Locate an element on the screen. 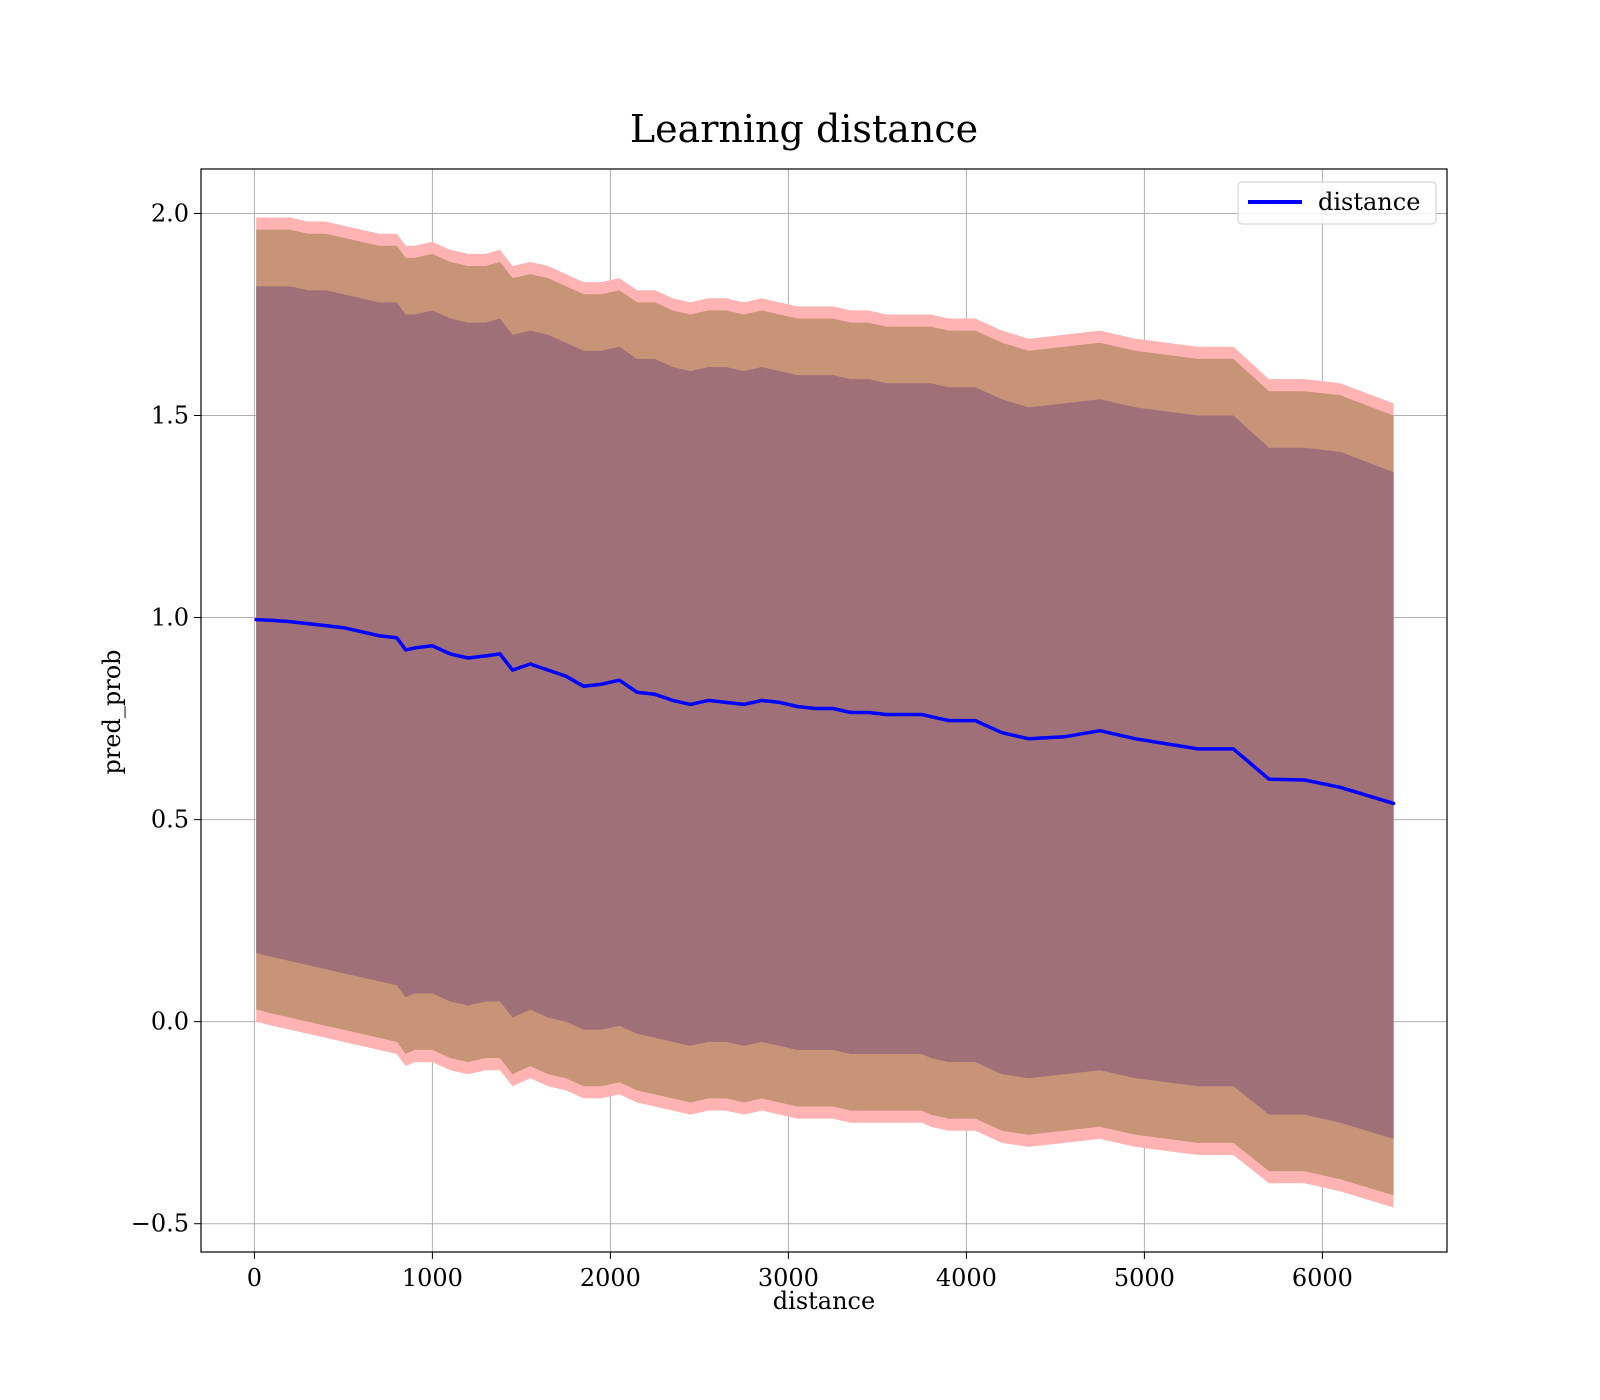 This screenshot has width=1600, height=1400. chart-title: Learning distance is located at coordinates (804, 129).